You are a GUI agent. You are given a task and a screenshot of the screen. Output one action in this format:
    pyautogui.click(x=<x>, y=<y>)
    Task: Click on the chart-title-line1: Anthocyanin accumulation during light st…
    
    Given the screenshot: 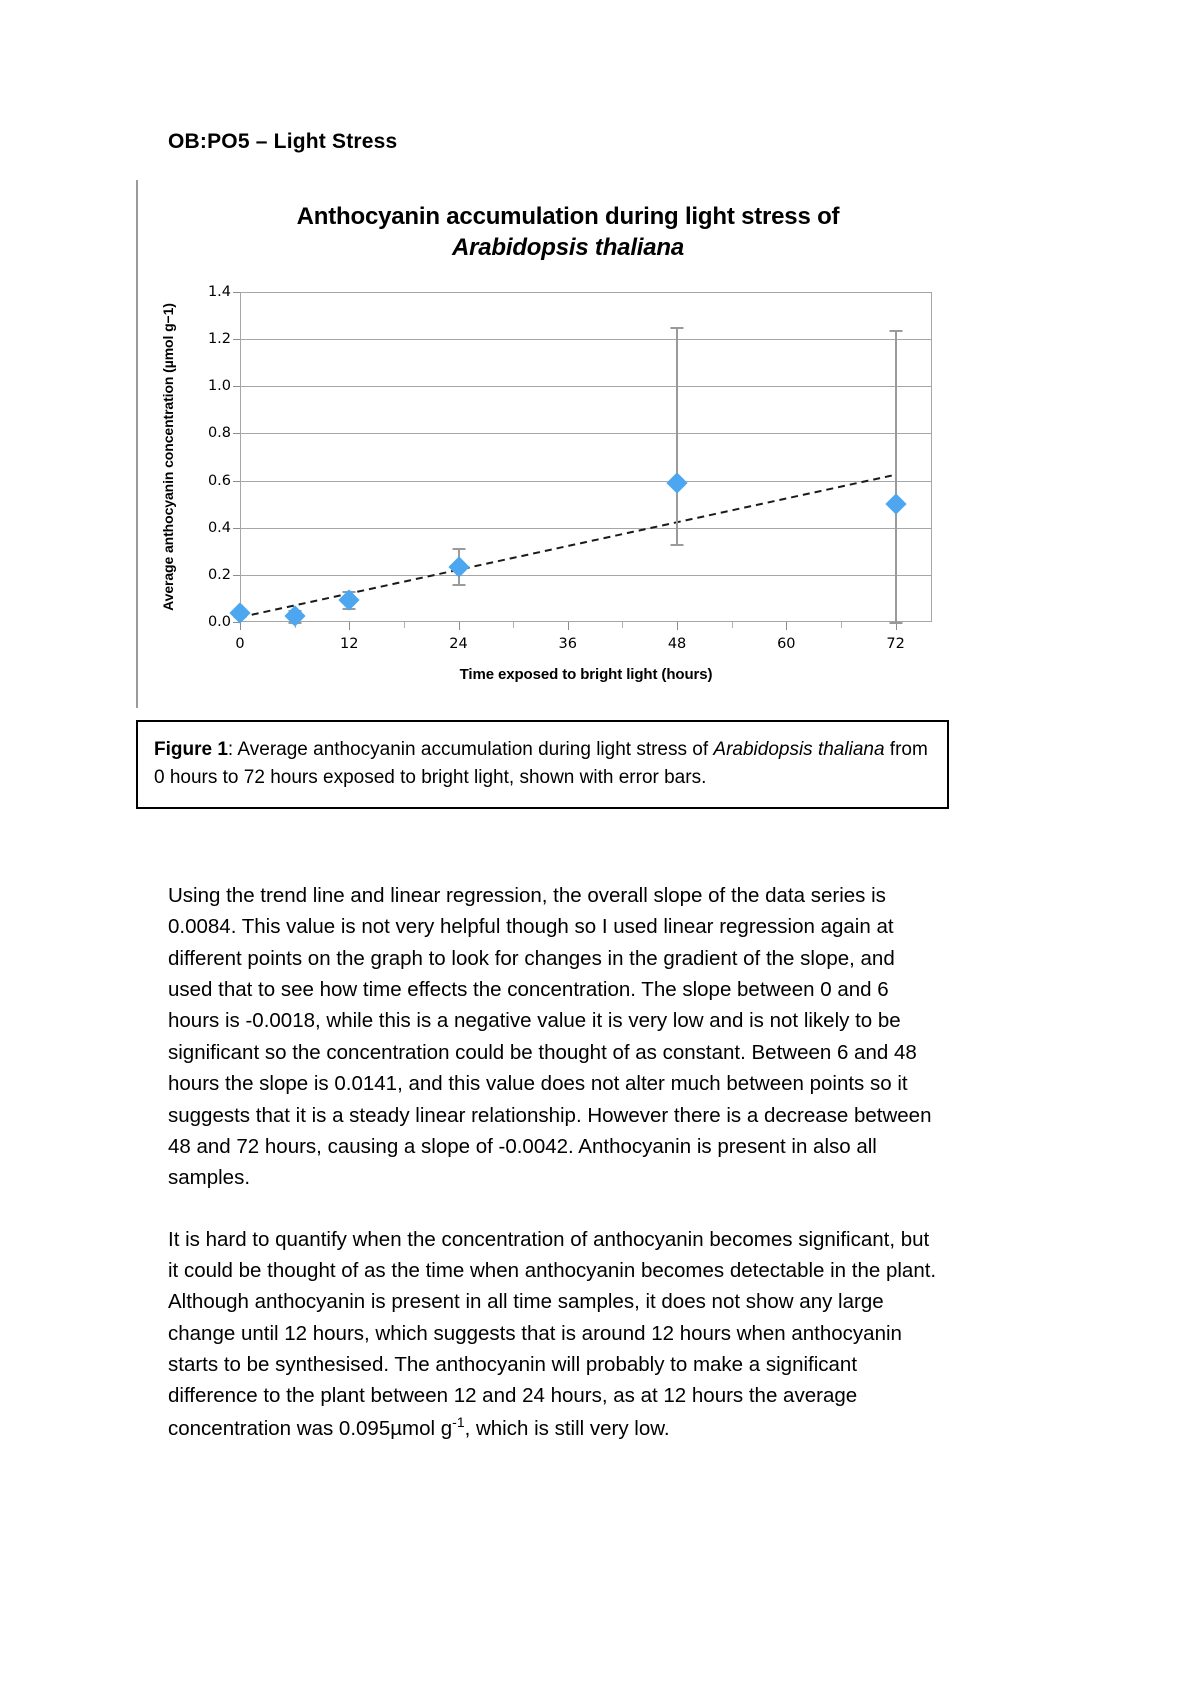 What is the action you would take?
    pyautogui.click(x=568, y=216)
    